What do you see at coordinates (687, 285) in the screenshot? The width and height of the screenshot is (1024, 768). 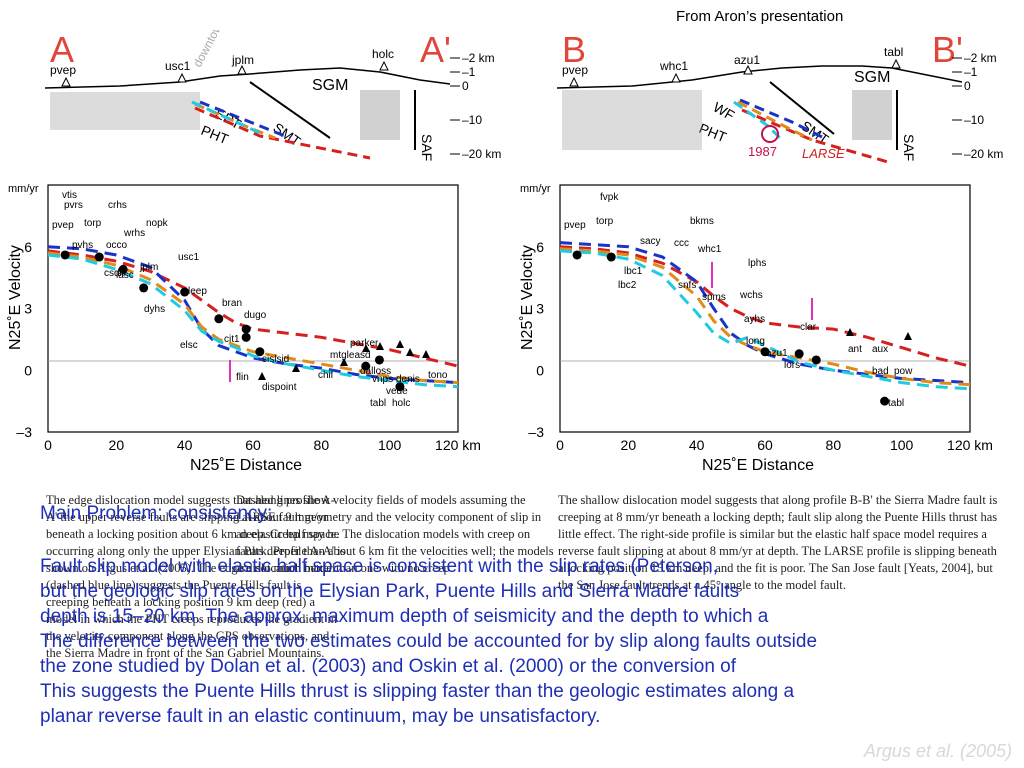 I see `site-label: snfs` at bounding box center [687, 285].